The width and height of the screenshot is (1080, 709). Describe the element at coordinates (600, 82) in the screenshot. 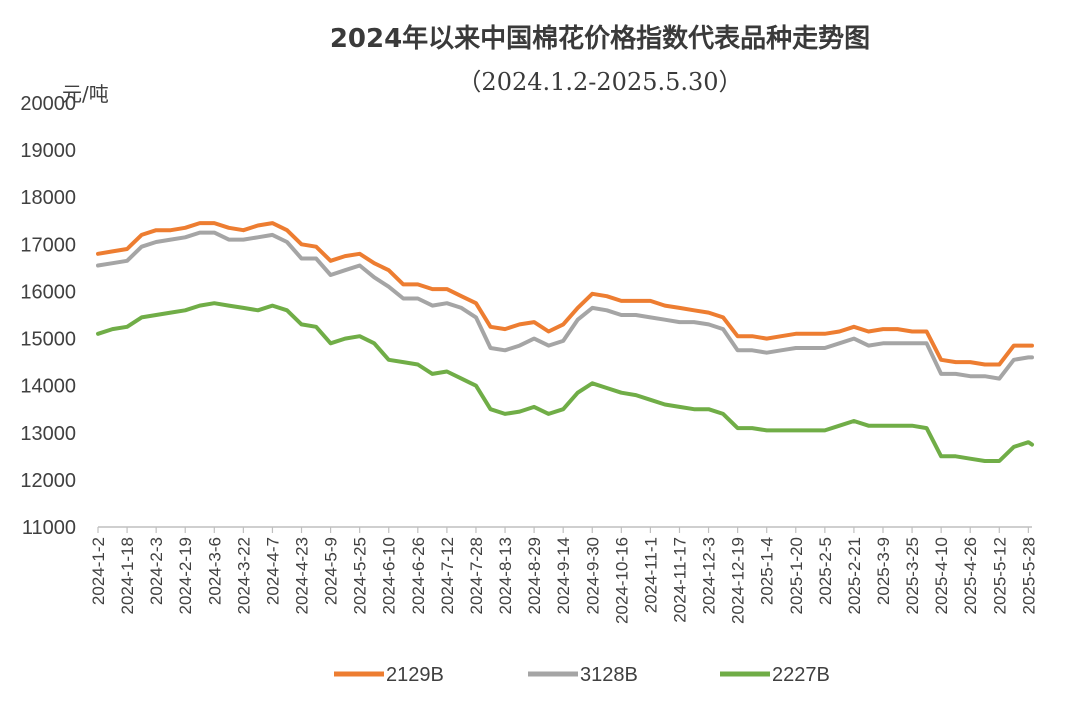

I see `chart-subtitle: （2024.1.2-2025.5.30）` at that location.